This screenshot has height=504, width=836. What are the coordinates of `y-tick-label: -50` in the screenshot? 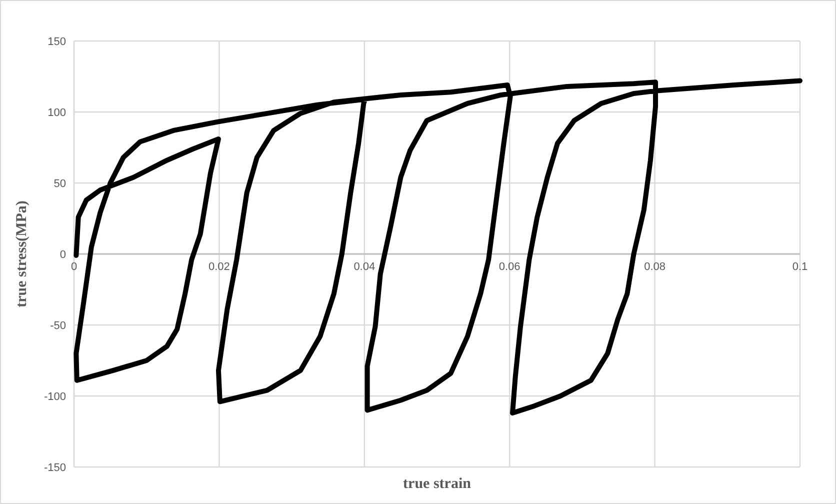 It's located at (58, 326).